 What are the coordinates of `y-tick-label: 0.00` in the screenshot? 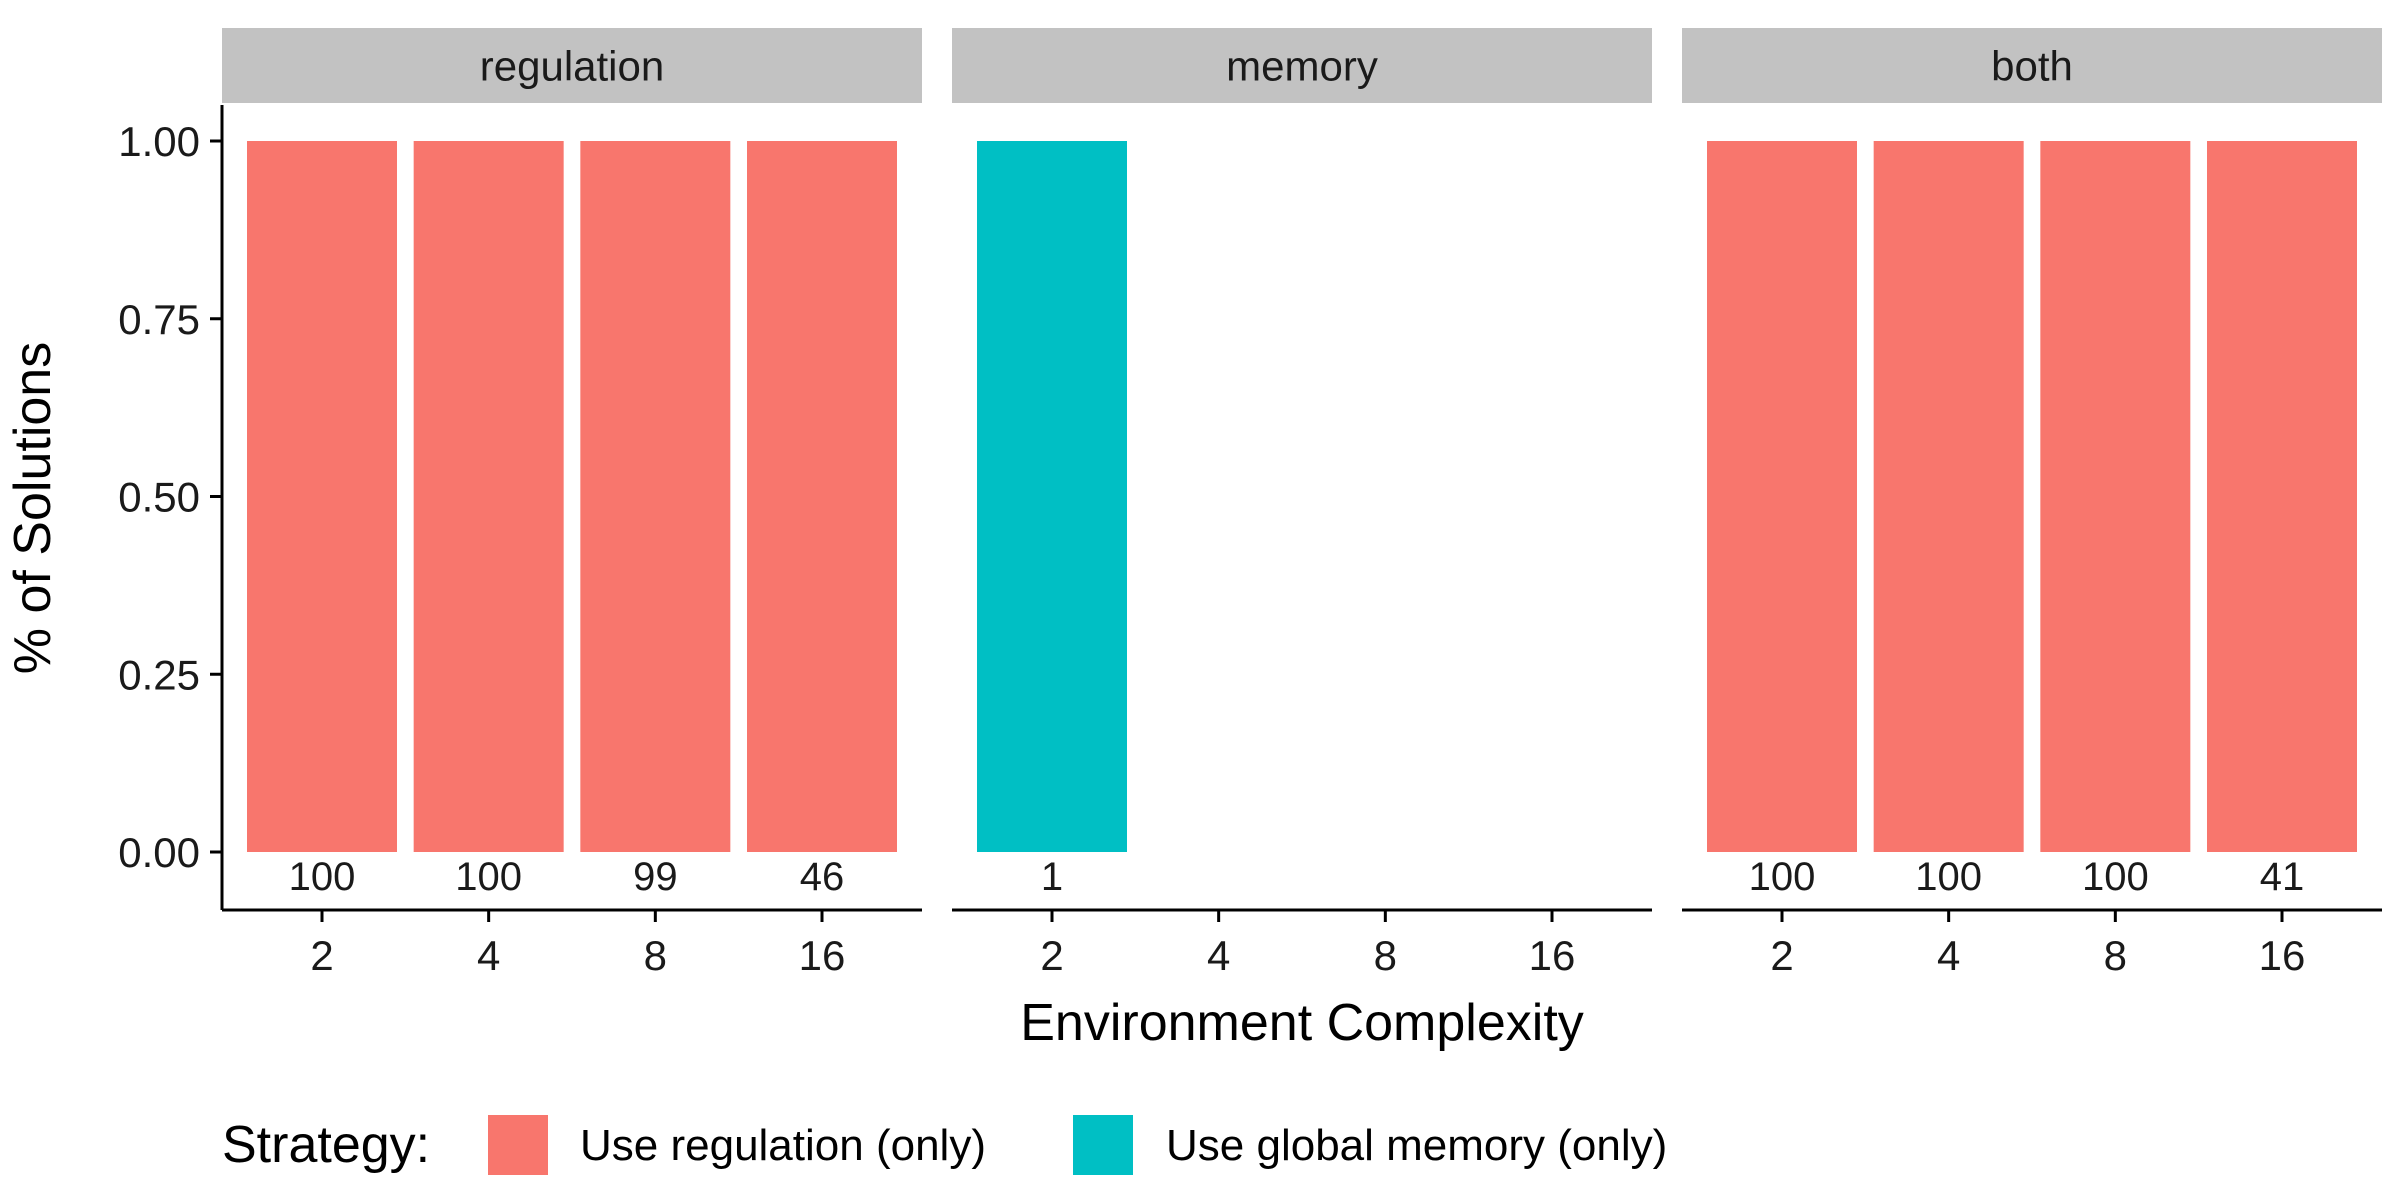 It's located at (159, 852).